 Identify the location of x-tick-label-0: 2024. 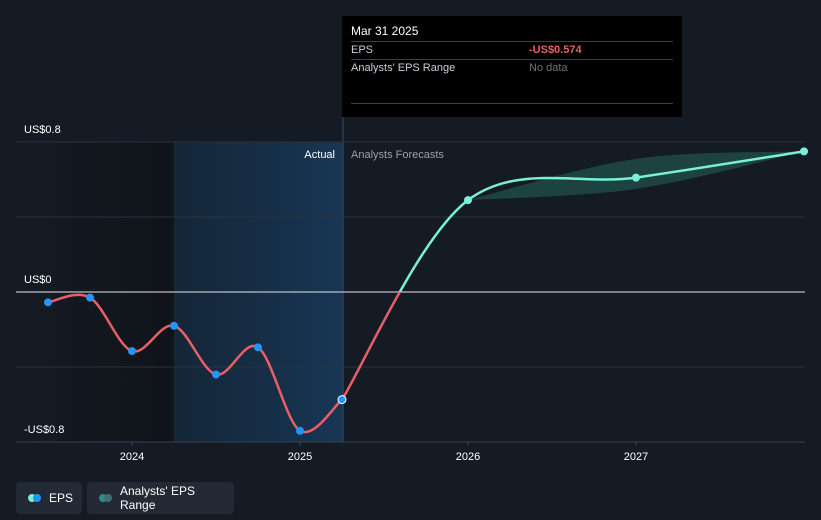
(132, 457).